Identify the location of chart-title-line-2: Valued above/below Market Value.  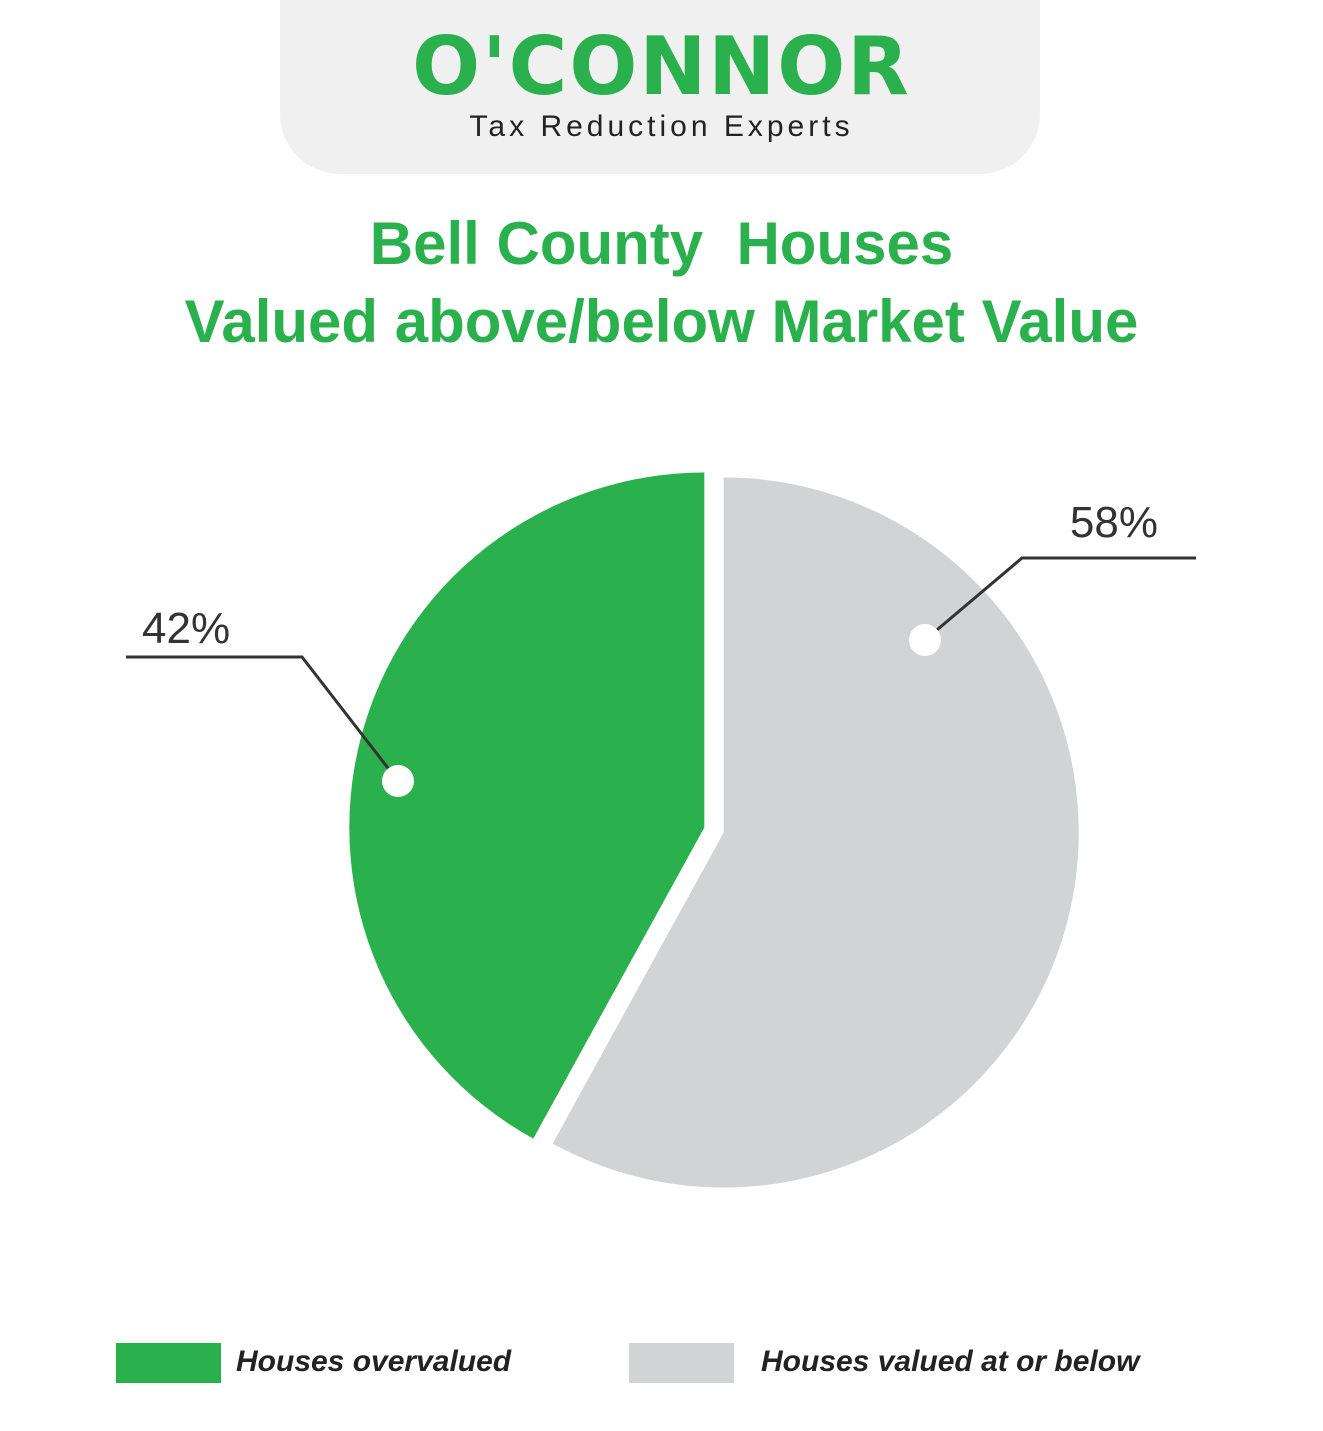
(661, 321).